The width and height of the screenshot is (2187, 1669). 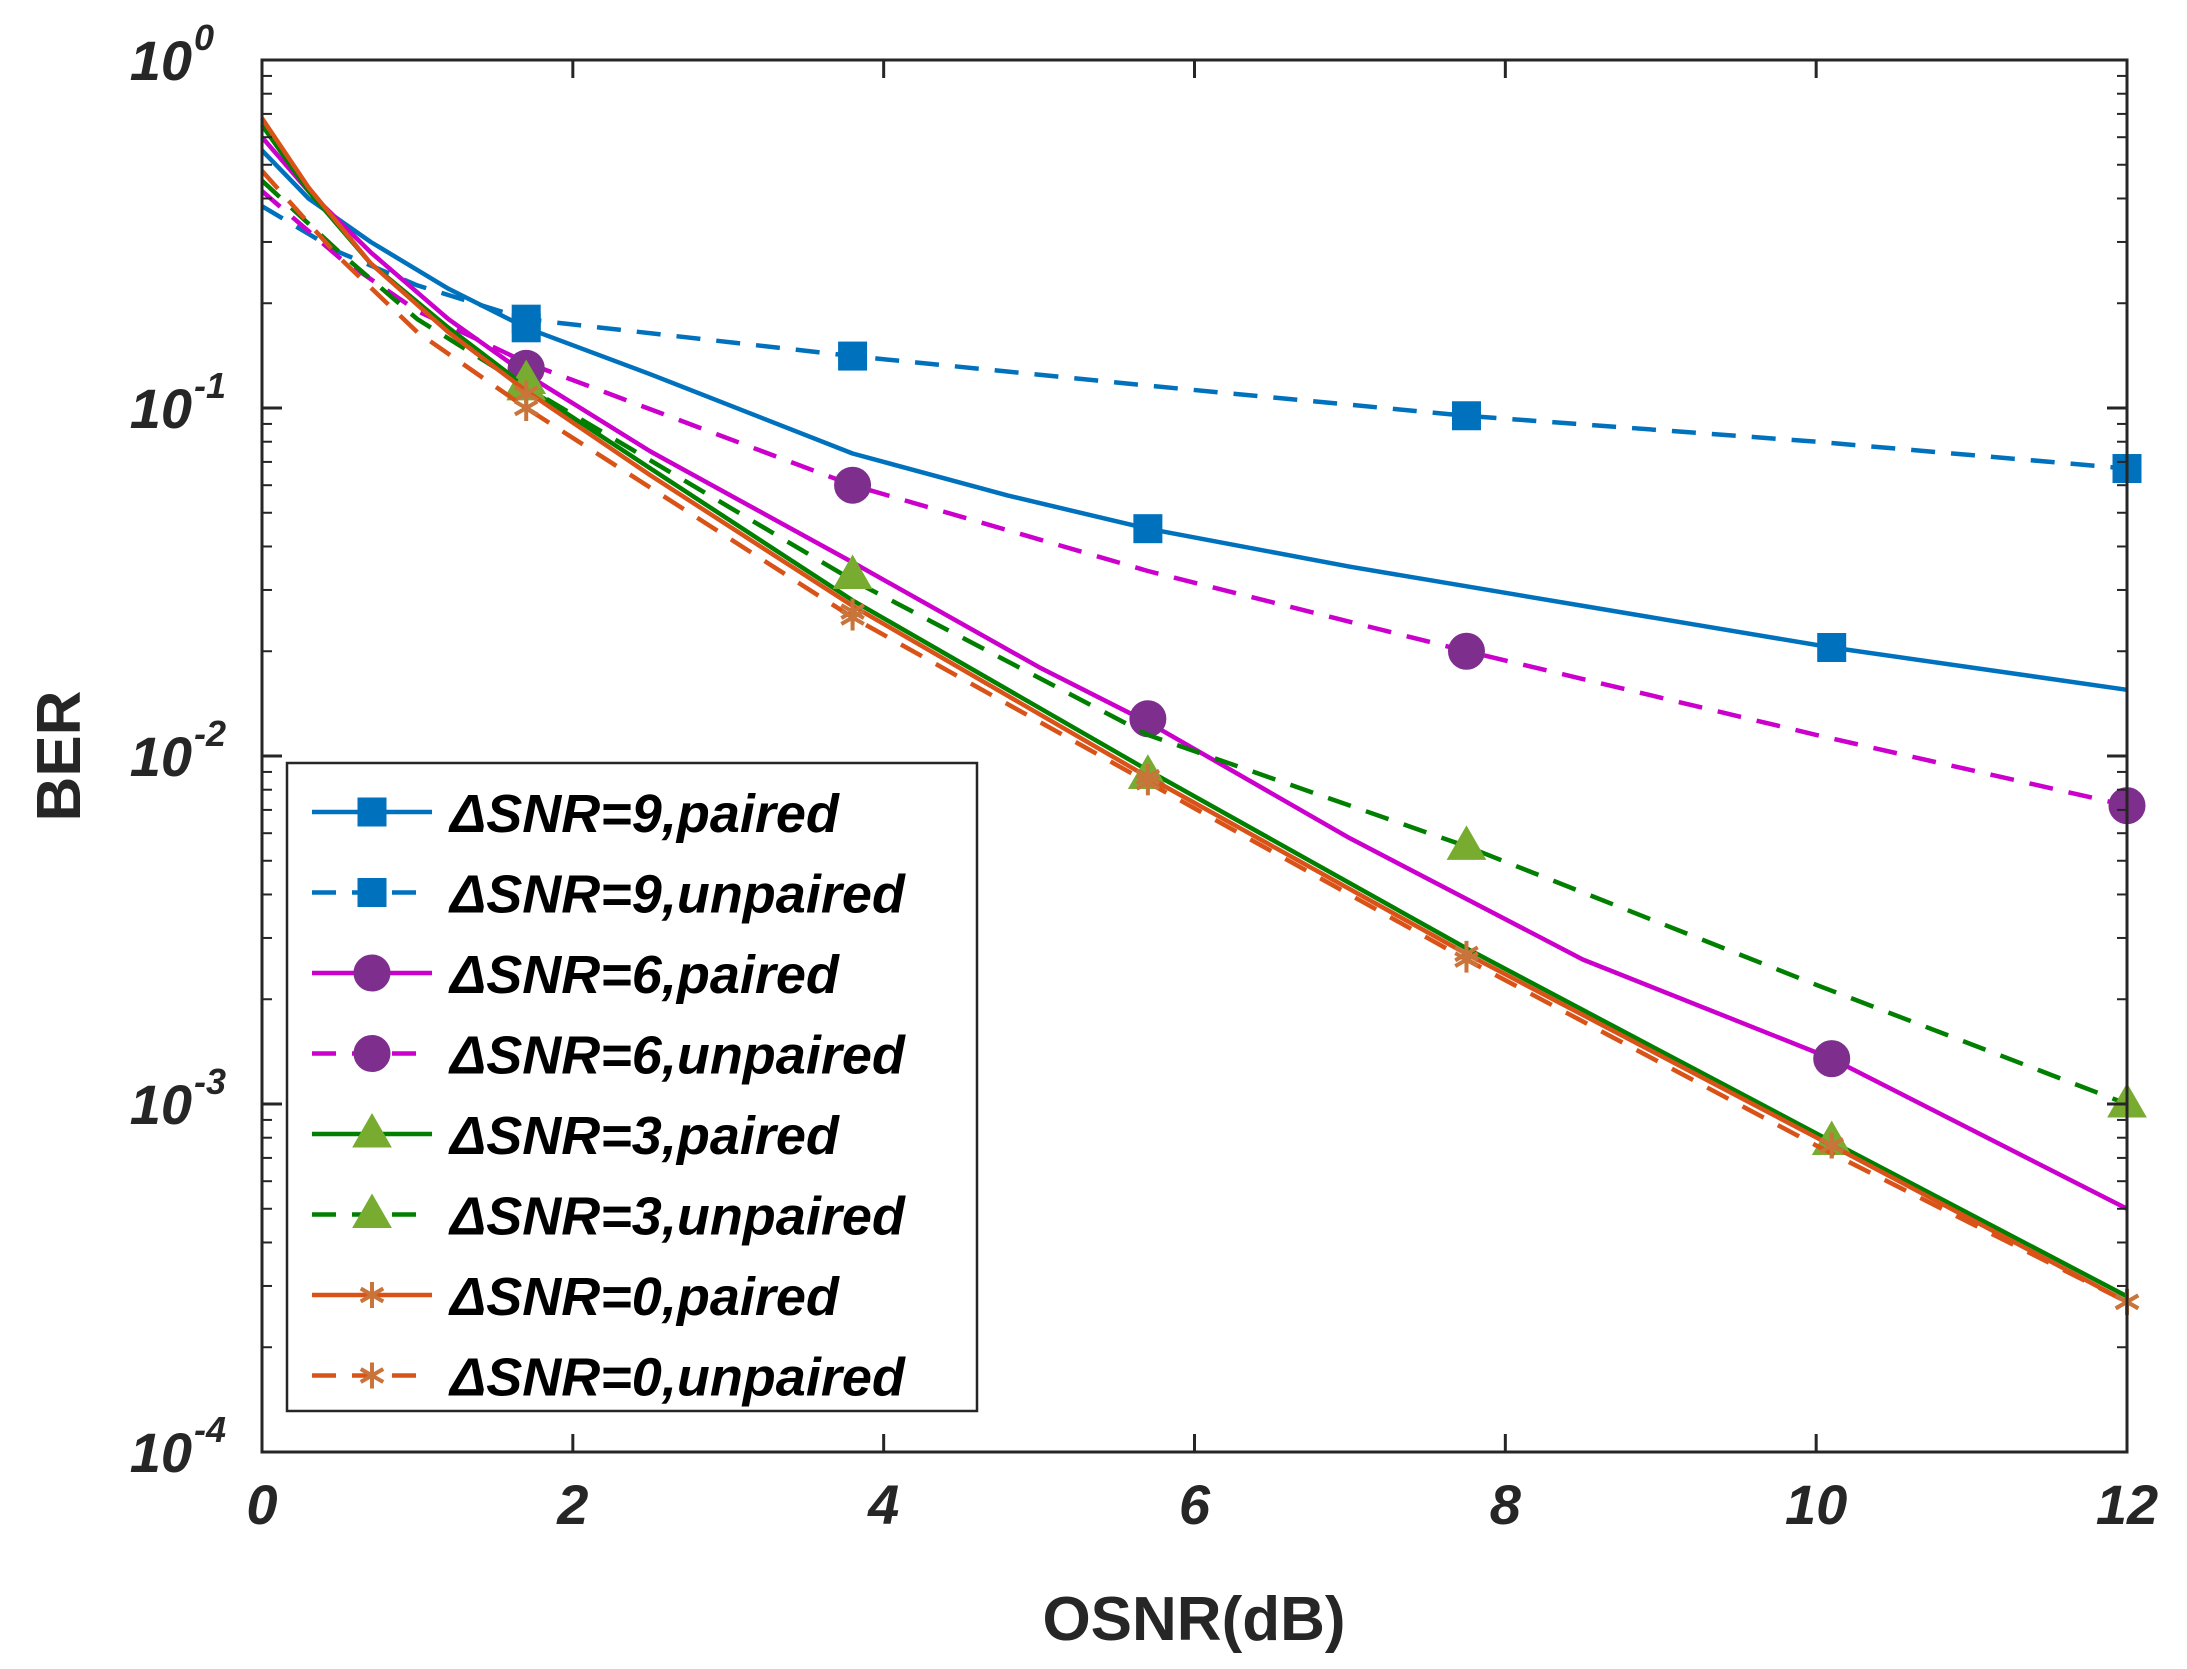 What do you see at coordinates (59, 756) in the screenshot?
I see `y-axis-label: BER` at bounding box center [59, 756].